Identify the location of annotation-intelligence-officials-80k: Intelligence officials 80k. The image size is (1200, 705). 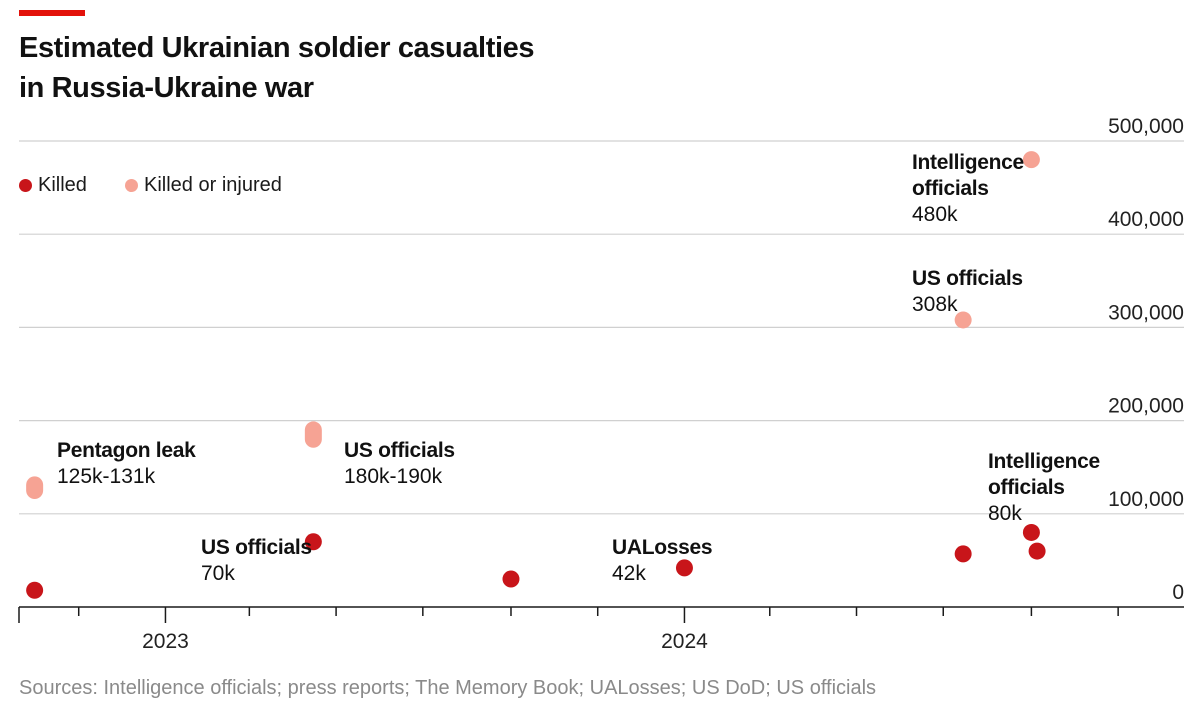
(1053, 488).